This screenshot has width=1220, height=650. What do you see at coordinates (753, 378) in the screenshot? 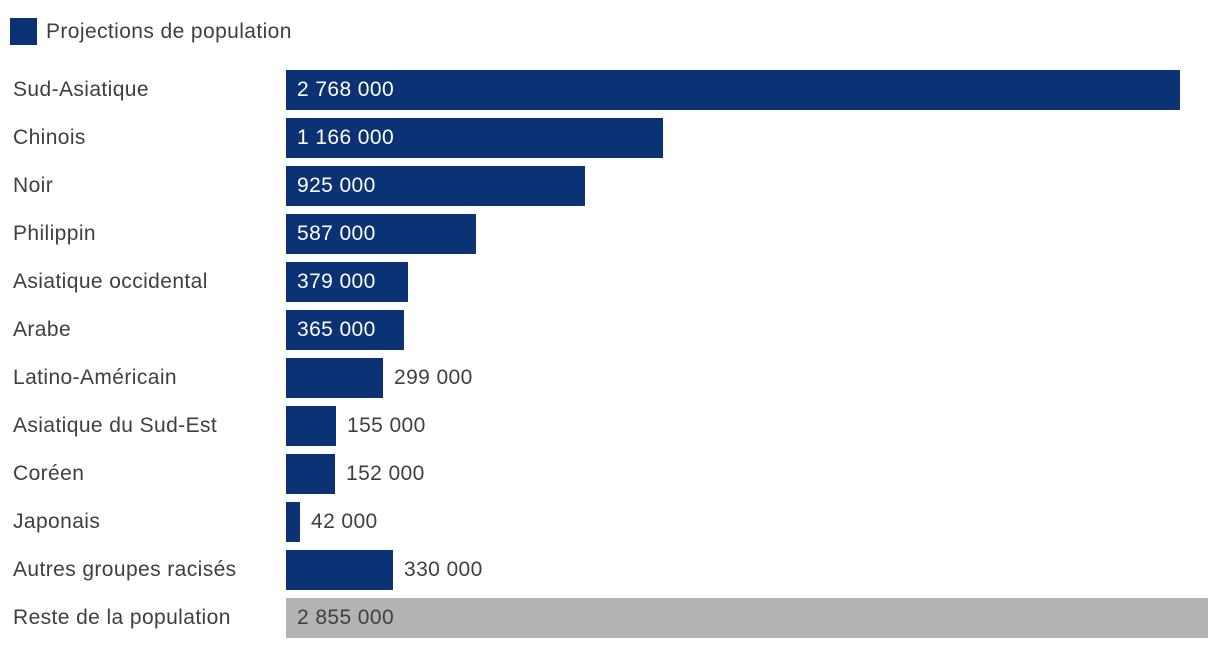
I see `bar-track: 299 000` at bounding box center [753, 378].